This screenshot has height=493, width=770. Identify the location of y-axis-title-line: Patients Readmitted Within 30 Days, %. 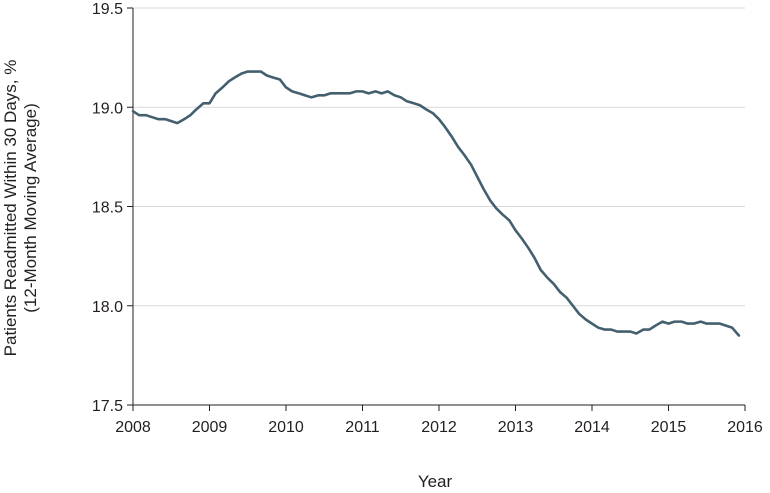
(10, 208).